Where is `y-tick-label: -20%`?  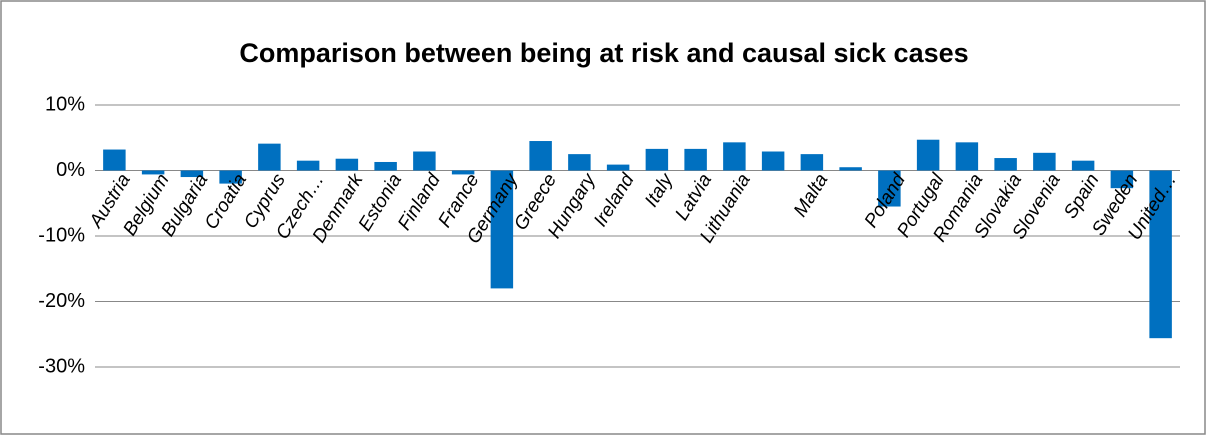 y-tick-label: -20% is located at coordinates (61, 301).